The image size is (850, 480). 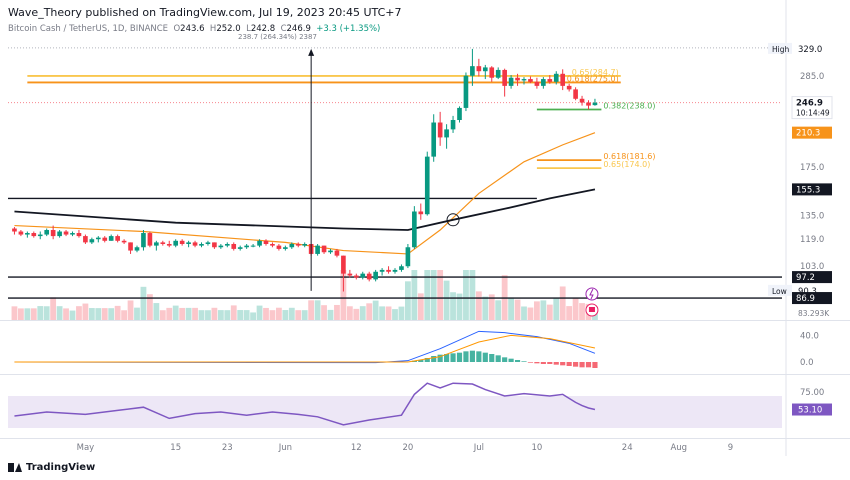 I want to click on fib-level-label: 0.382(238.0), so click(x=629, y=105).